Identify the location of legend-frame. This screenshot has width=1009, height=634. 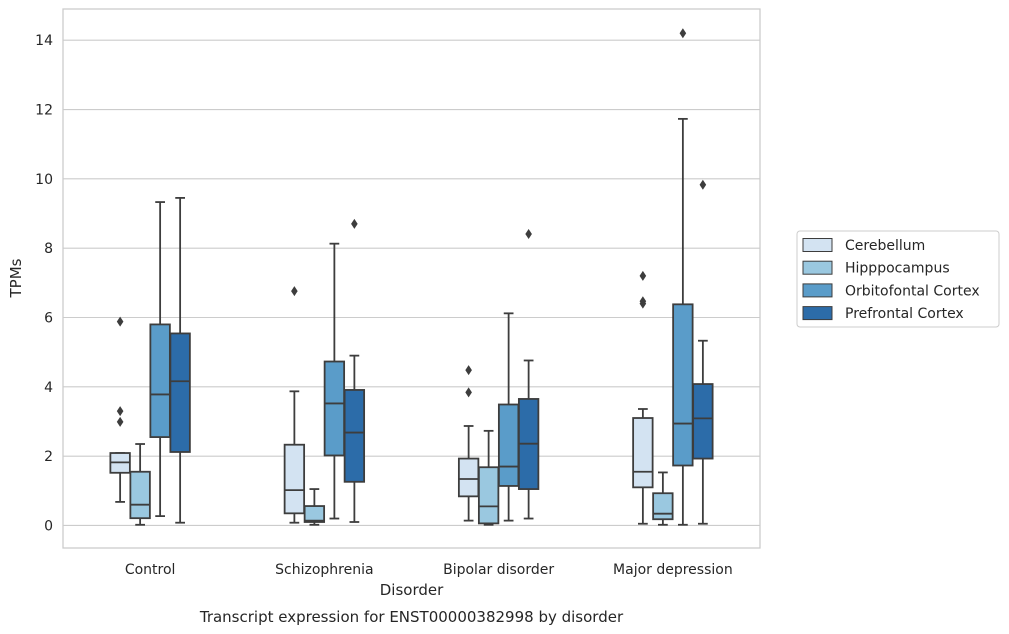
(898, 279).